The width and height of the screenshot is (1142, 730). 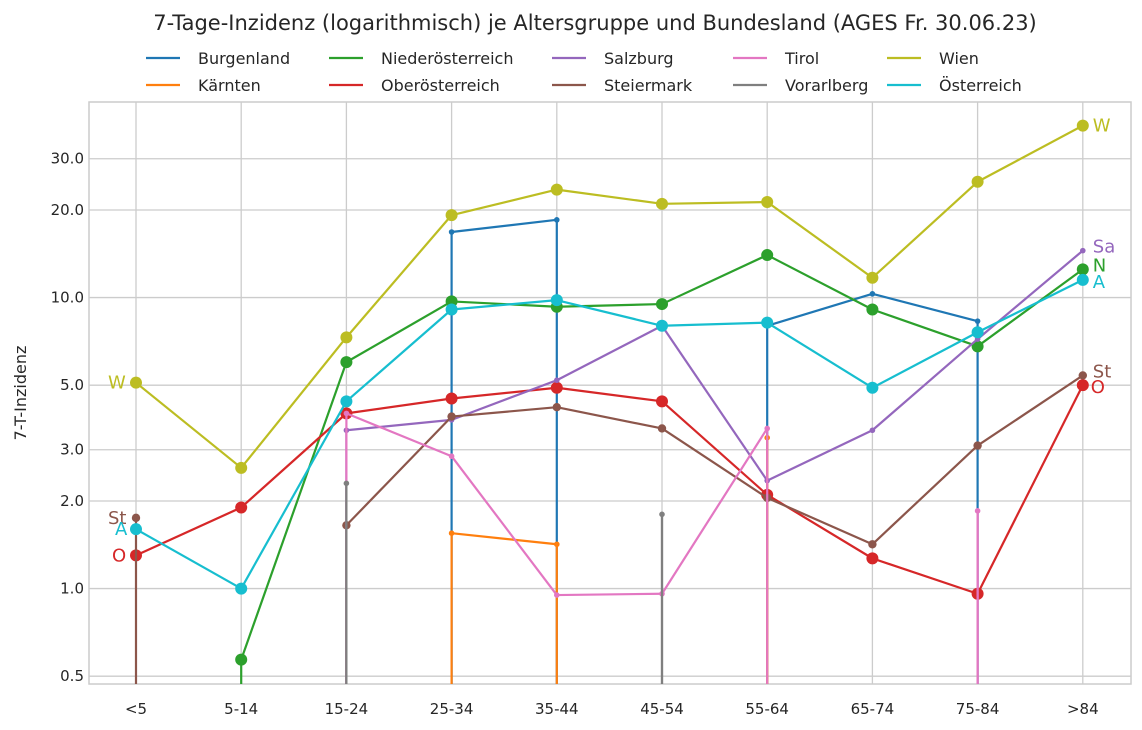 I want to click on y-axis-label: 7-T-Inzidenz, so click(x=20, y=393).